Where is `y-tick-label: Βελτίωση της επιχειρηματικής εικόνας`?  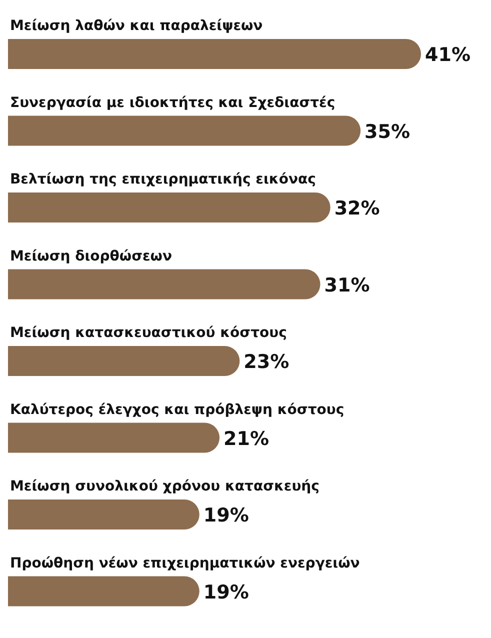 y-tick-label: Βελτίωση της επιχειρηματικής εικόνας is located at coordinates (163, 180).